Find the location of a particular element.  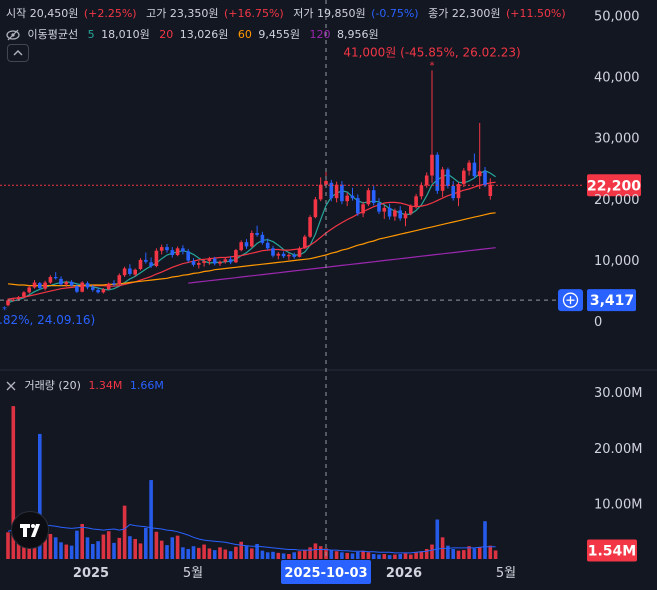

open-change: (+2.25%) is located at coordinates (110, 13).